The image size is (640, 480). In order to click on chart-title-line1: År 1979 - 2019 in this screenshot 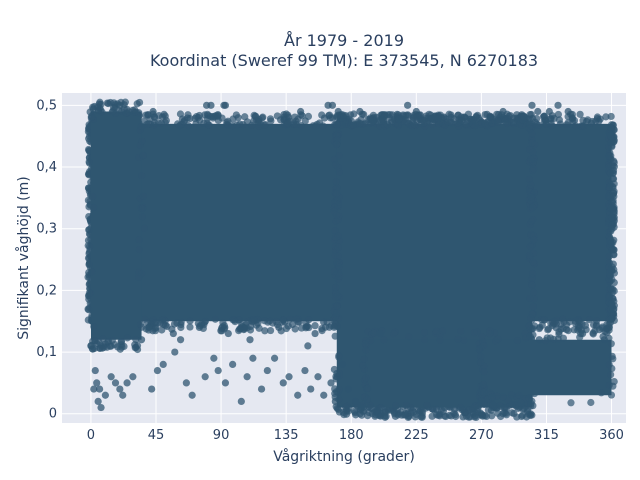, I will do `click(344, 40)`.